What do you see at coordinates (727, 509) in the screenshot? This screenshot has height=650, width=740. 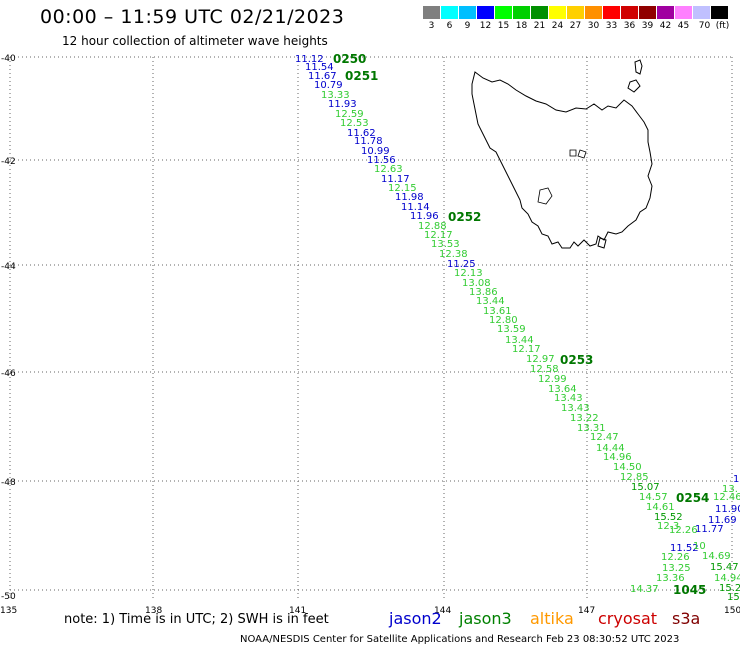 I see `swh-label: 11.90` at bounding box center [727, 509].